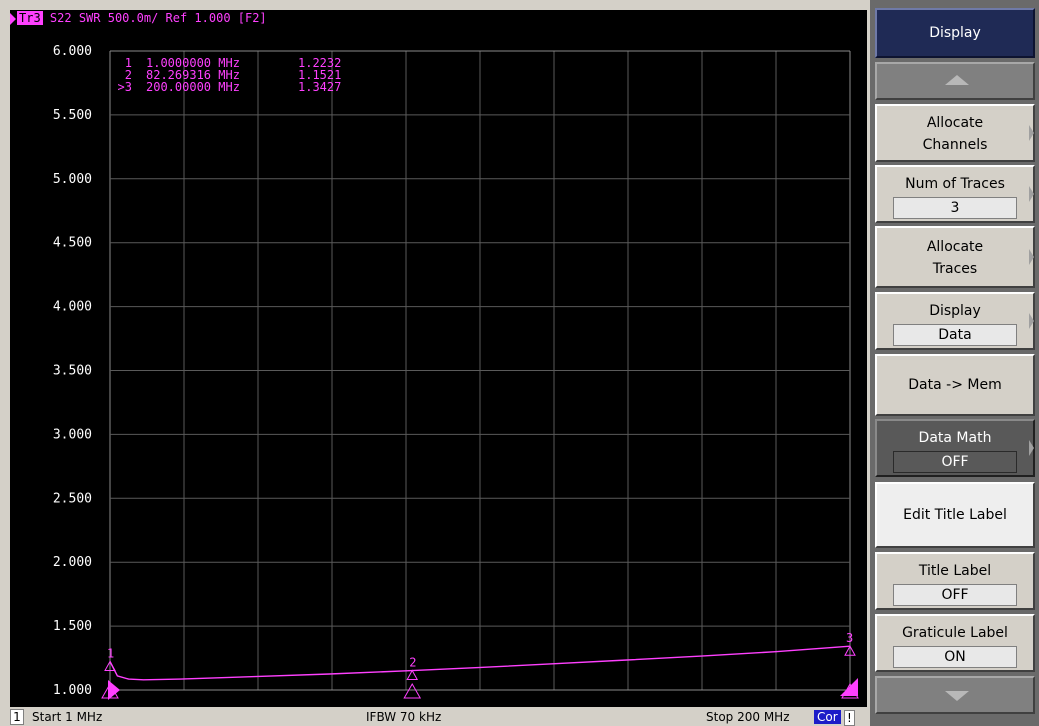 The width and height of the screenshot is (1039, 726). I want to click on edit-title-label-button: Edit Title Label, so click(955, 515).